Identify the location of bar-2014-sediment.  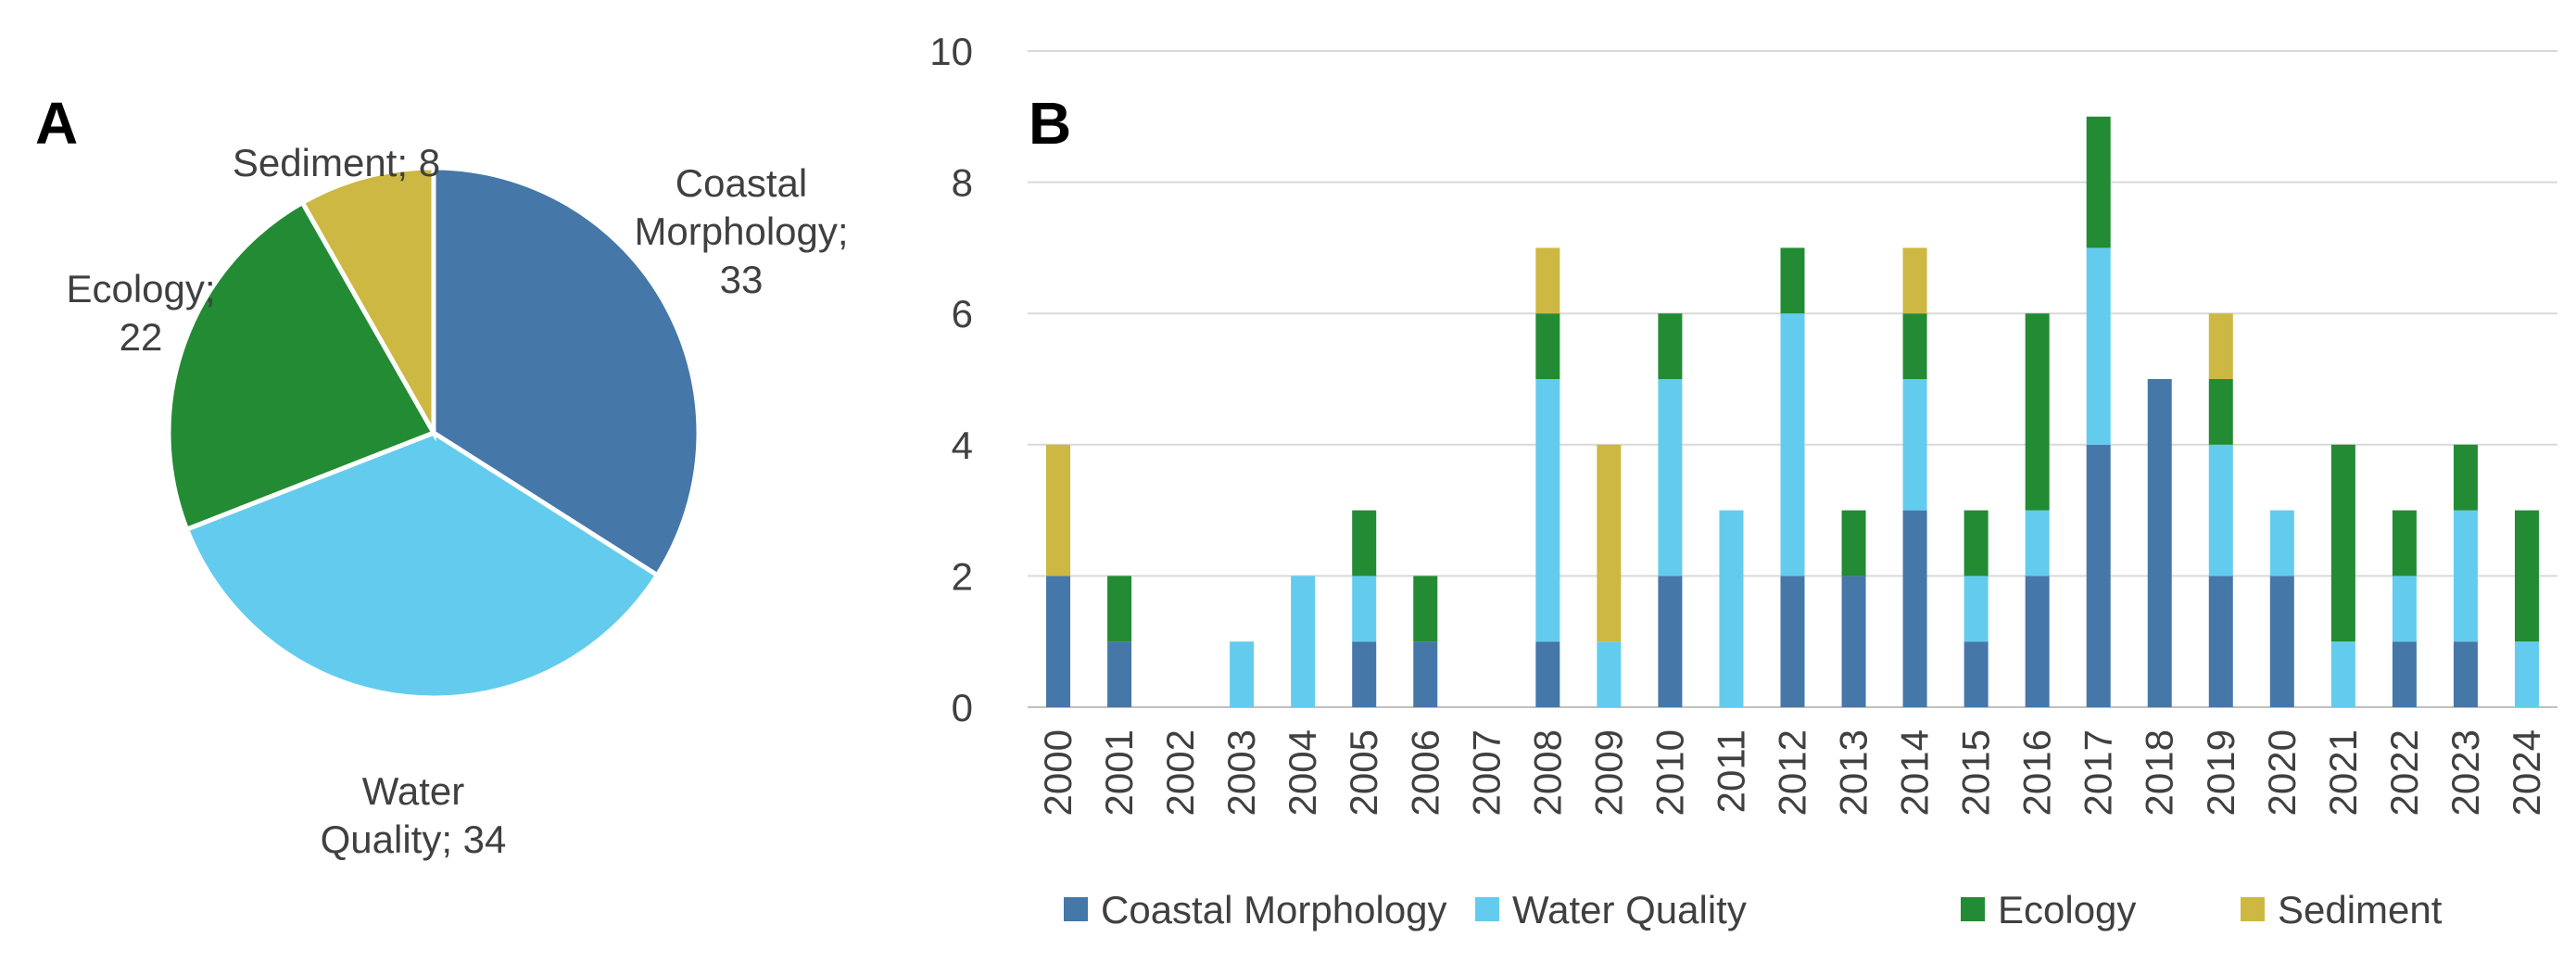
(1914, 281).